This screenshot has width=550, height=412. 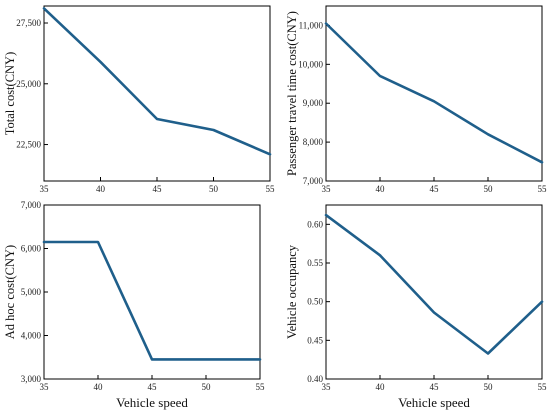 I want to click on y-tick-label: 5,000, so click(x=31, y=292).